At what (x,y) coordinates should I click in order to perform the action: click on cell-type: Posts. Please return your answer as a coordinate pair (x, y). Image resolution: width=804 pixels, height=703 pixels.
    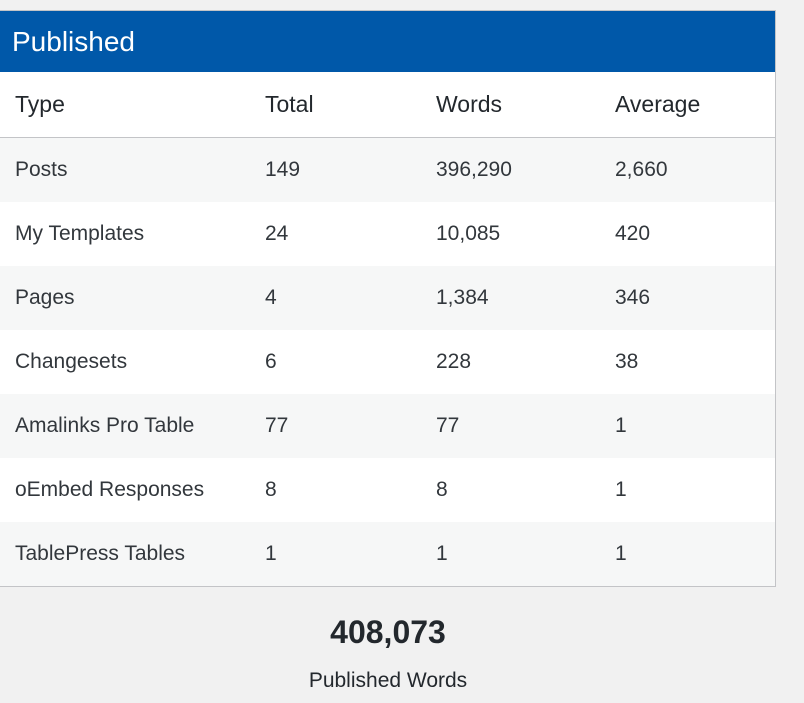
    Looking at the image, I should click on (125, 169).